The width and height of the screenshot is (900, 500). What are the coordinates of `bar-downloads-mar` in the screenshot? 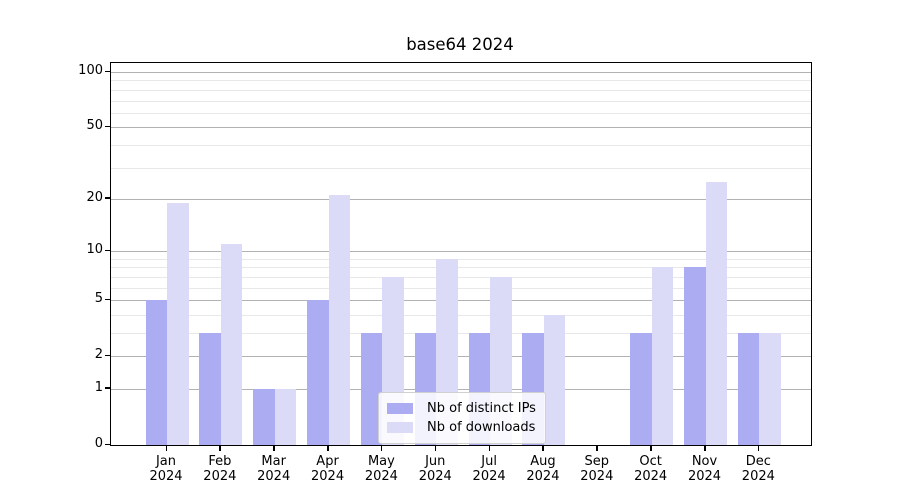 It's located at (285, 416).